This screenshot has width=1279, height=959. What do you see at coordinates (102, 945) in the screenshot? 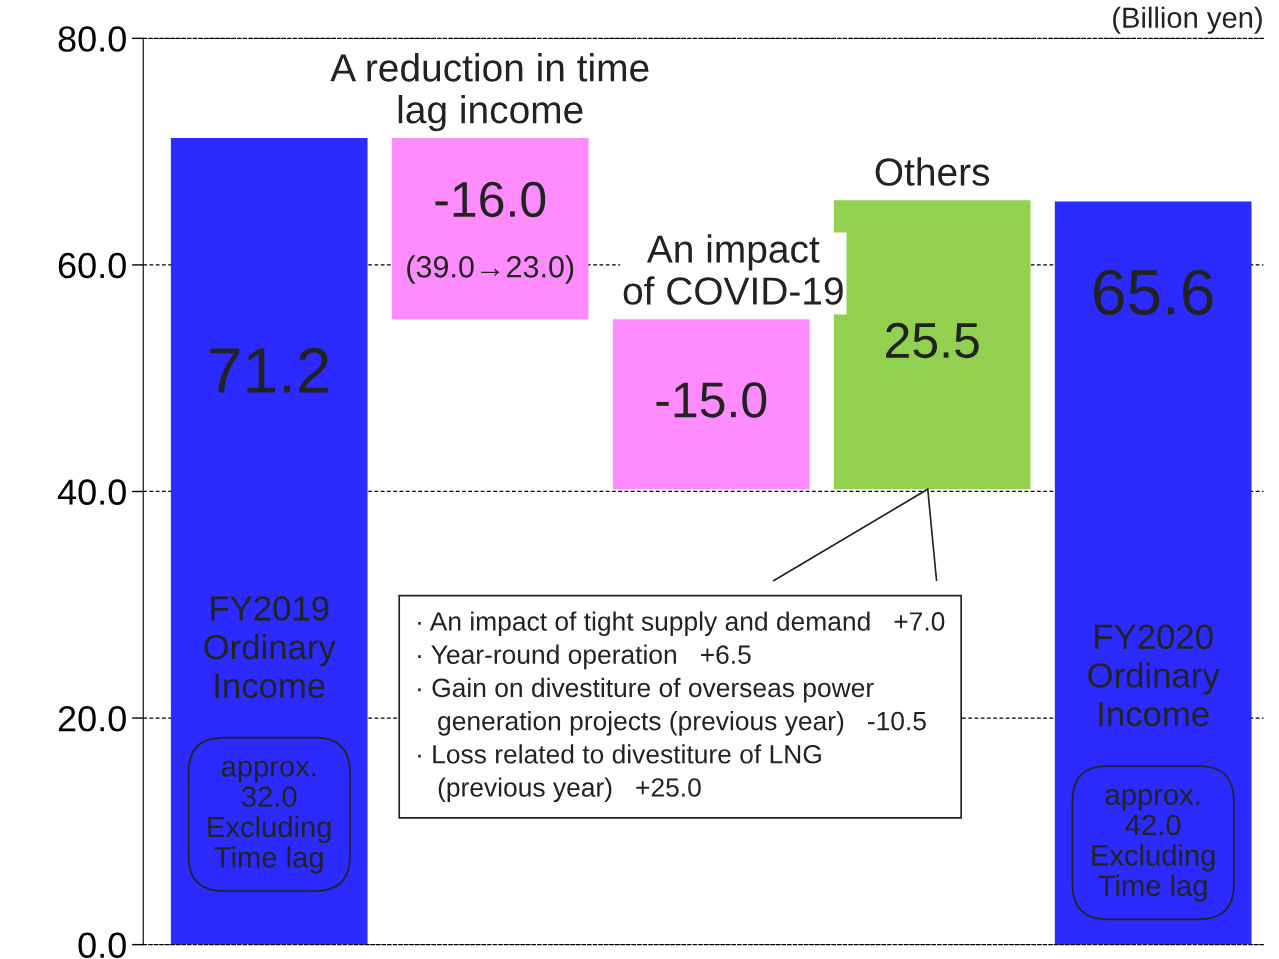
I see `y-tick-label: 0.0` at bounding box center [102, 945].